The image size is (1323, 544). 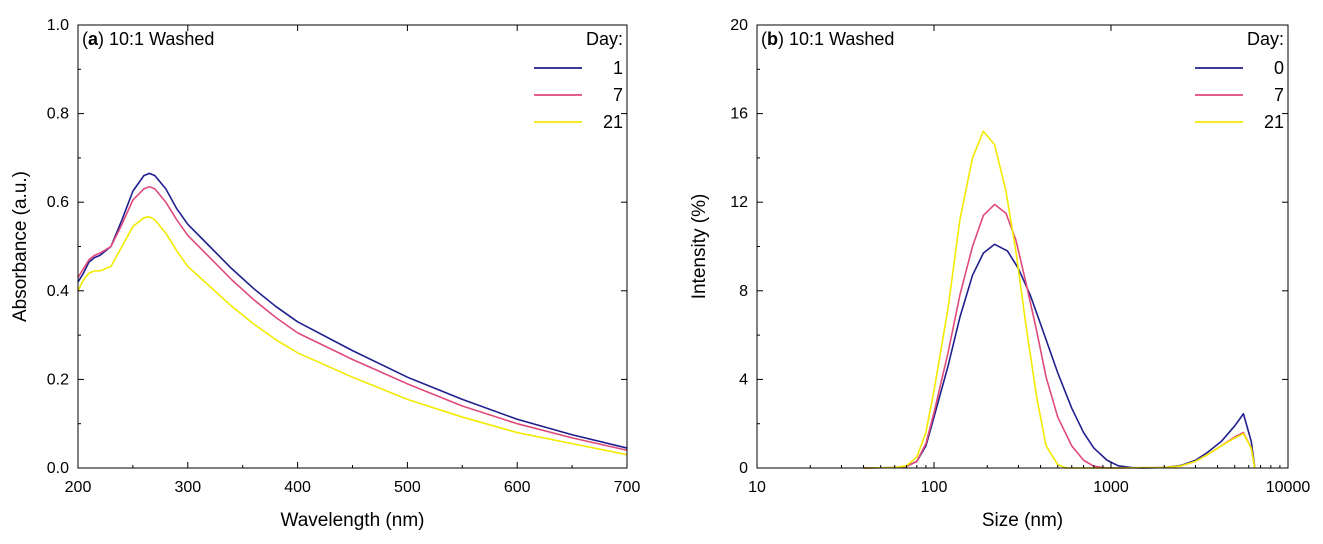 I want to click on legend-label-1: 1, so click(x=618, y=68).